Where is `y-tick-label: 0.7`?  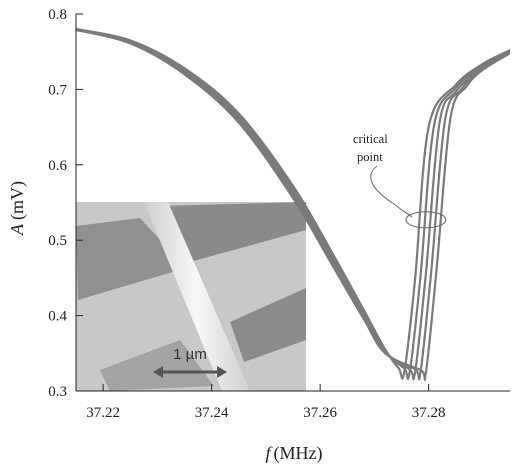
y-tick-label: 0.7 is located at coordinates (57, 90).